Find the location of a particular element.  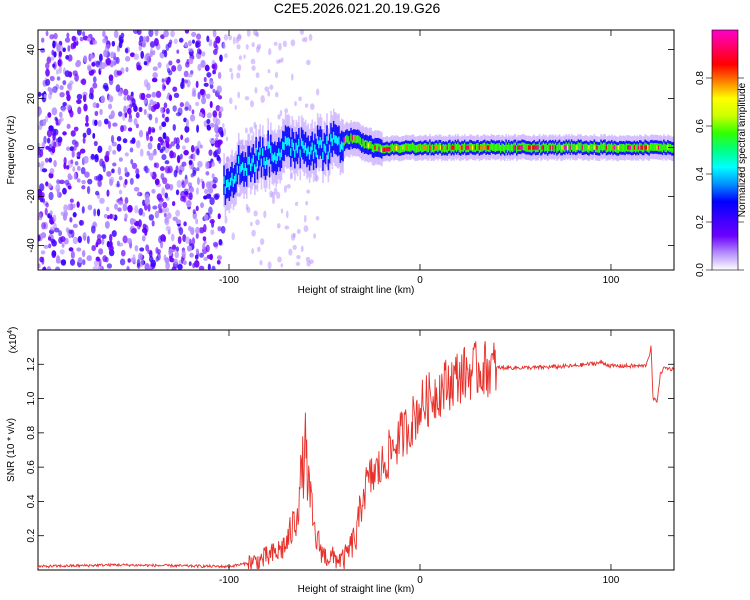

y-tick-label: 0.6 is located at coordinates (31, 467).